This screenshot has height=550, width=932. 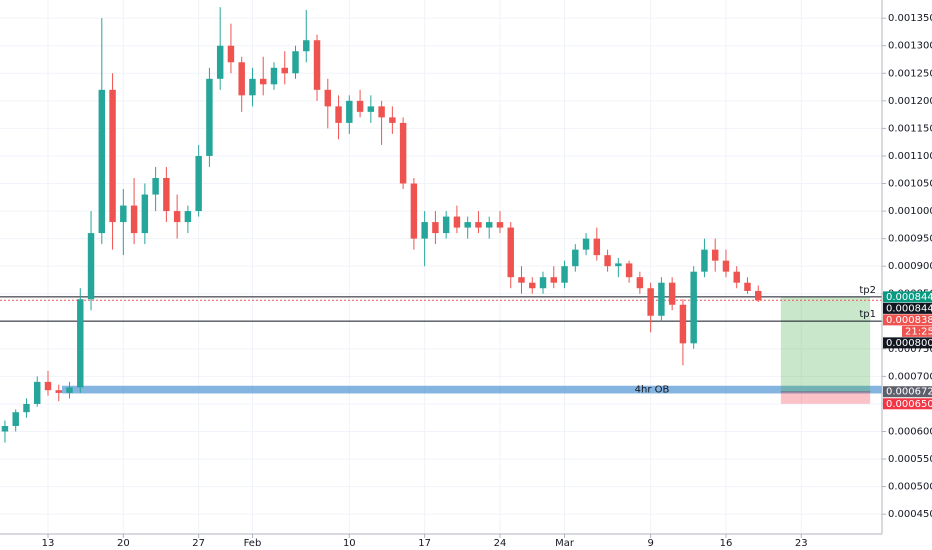 I want to click on y-tick-label: 0.0013000, so click(x=910, y=46).